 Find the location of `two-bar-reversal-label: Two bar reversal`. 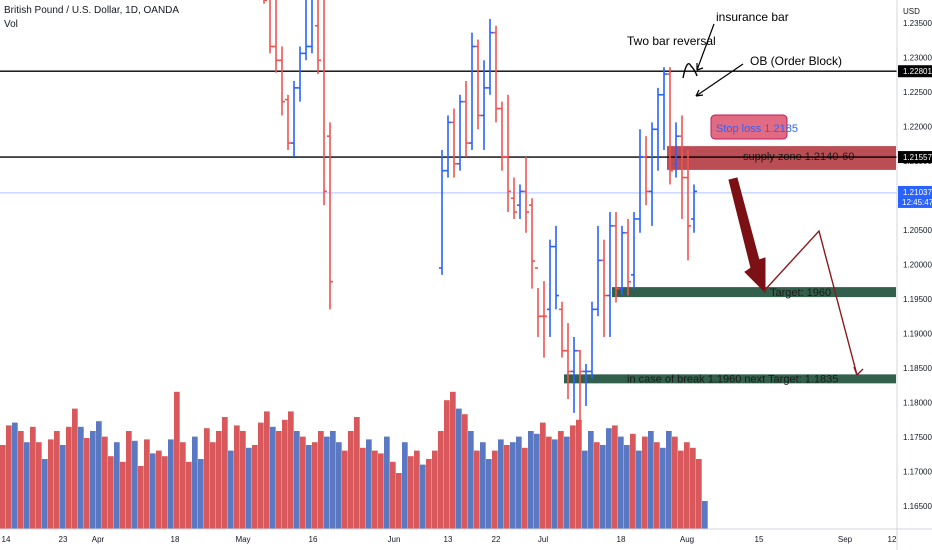

two-bar-reversal-label: Two bar reversal is located at coordinates (671, 41).